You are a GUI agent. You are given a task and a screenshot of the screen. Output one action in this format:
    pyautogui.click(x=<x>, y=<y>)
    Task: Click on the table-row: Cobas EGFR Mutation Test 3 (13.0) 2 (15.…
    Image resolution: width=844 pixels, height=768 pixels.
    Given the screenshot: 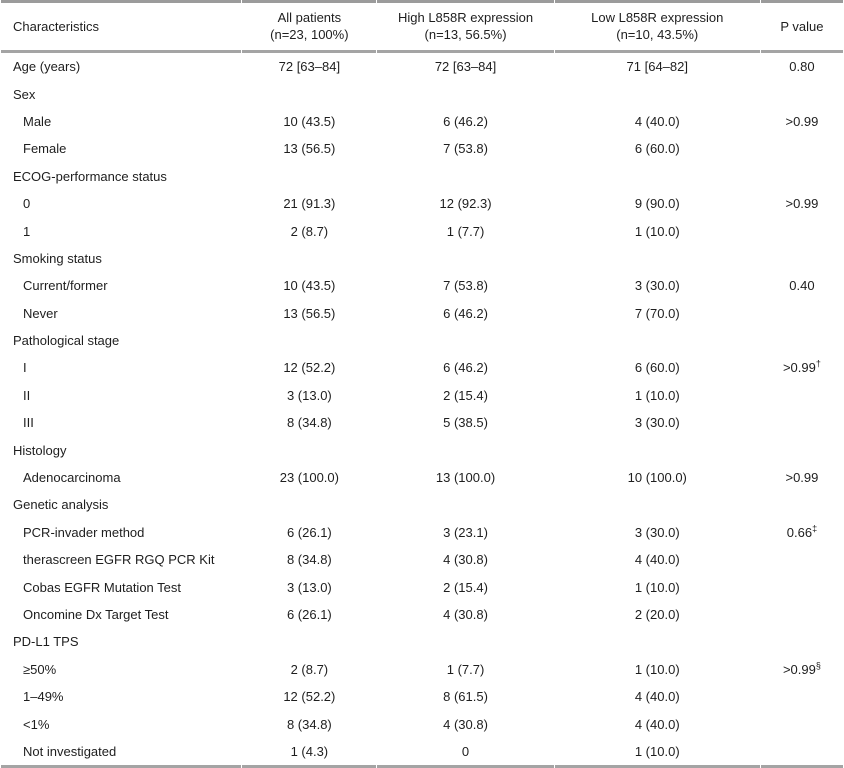 What is the action you would take?
    pyautogui.click(x=422, y=586)
    